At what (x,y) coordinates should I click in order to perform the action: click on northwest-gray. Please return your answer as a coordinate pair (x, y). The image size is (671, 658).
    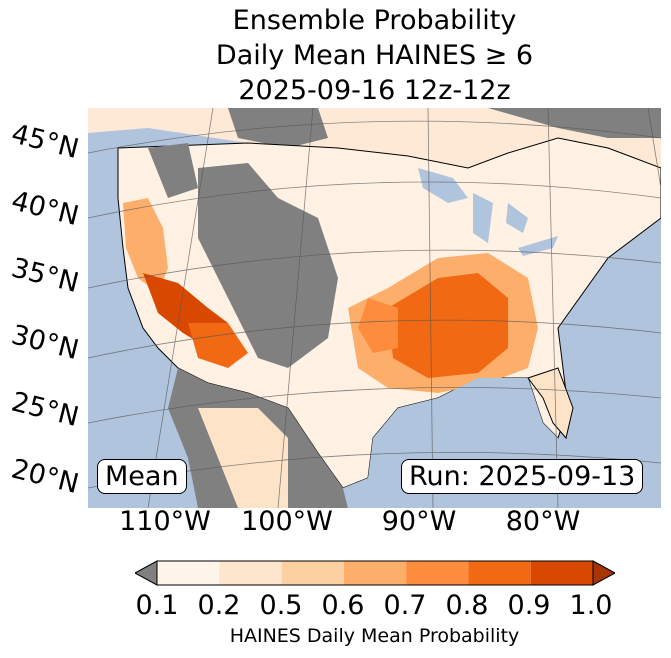
    Looking at the image, I should click on (173, 170).